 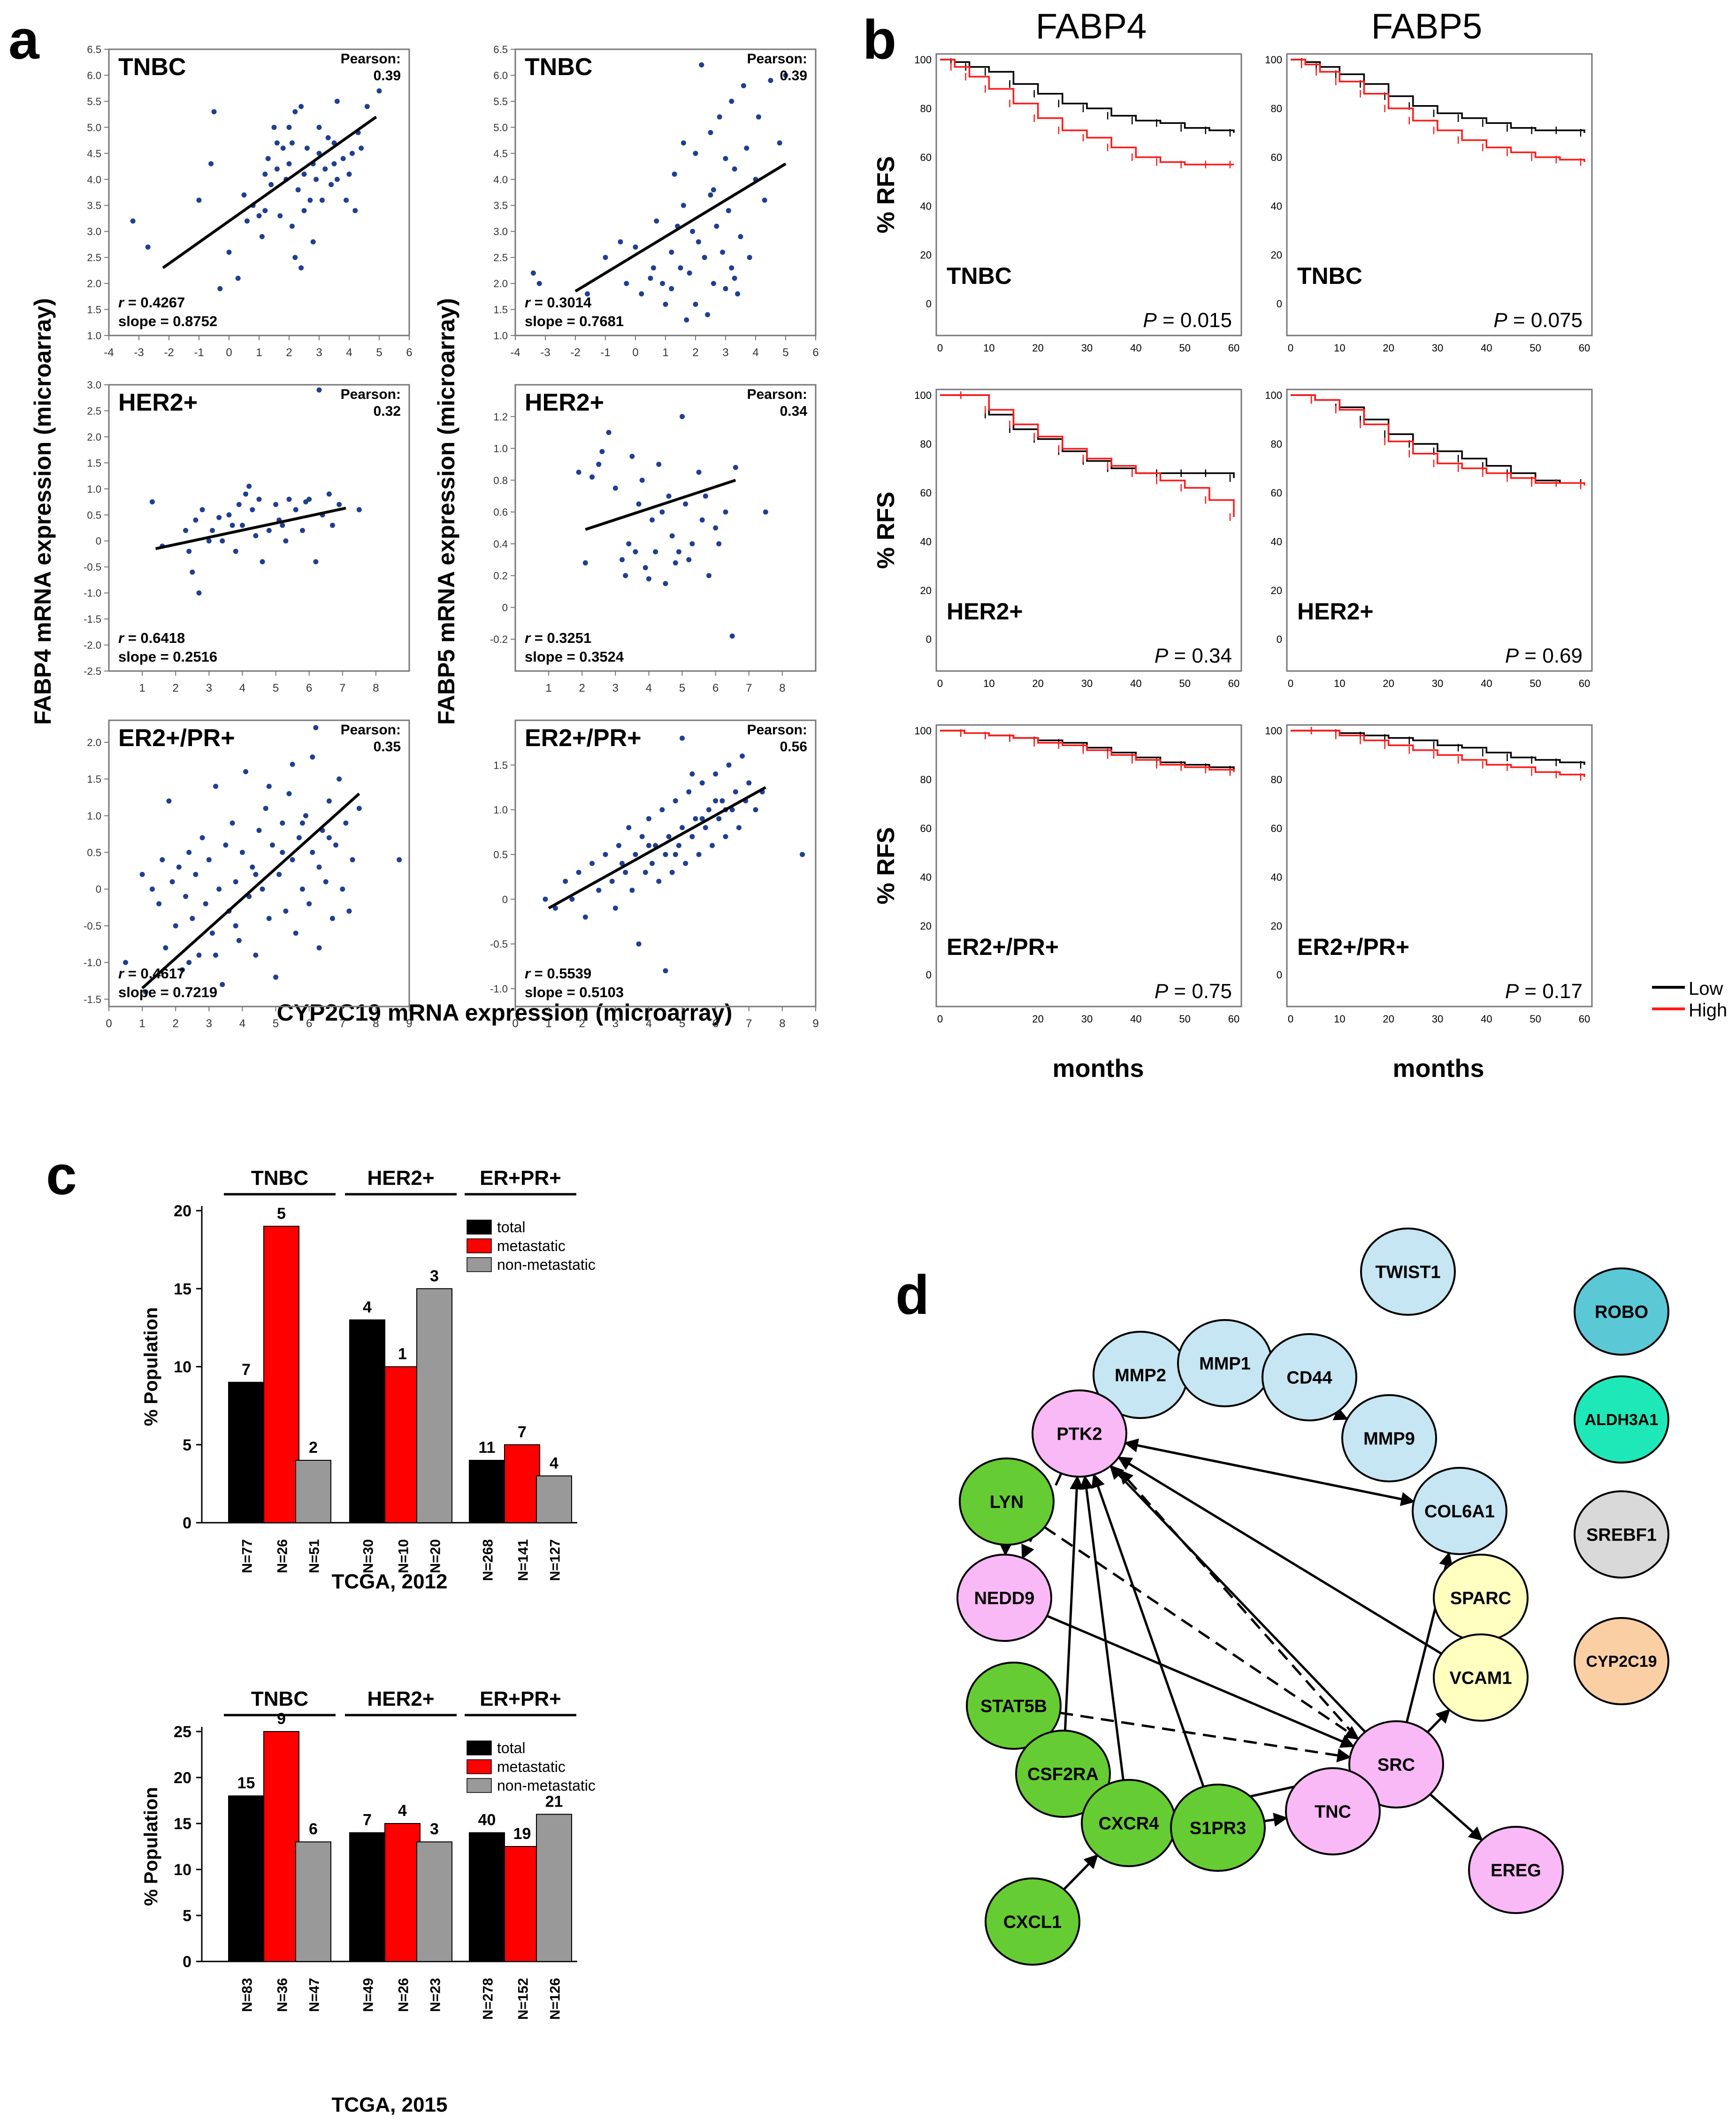 I want to click on p-value: P = 0.69, so click(x=1544, y=656).